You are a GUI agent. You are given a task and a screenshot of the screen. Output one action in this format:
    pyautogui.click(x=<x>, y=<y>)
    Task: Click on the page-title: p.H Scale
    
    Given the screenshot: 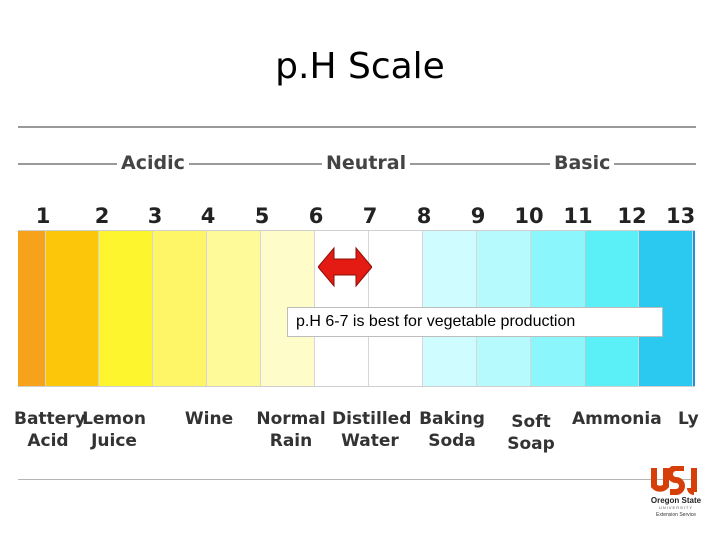 What is the action you would take?
    pyautogui.click(x=360, y=66)
    